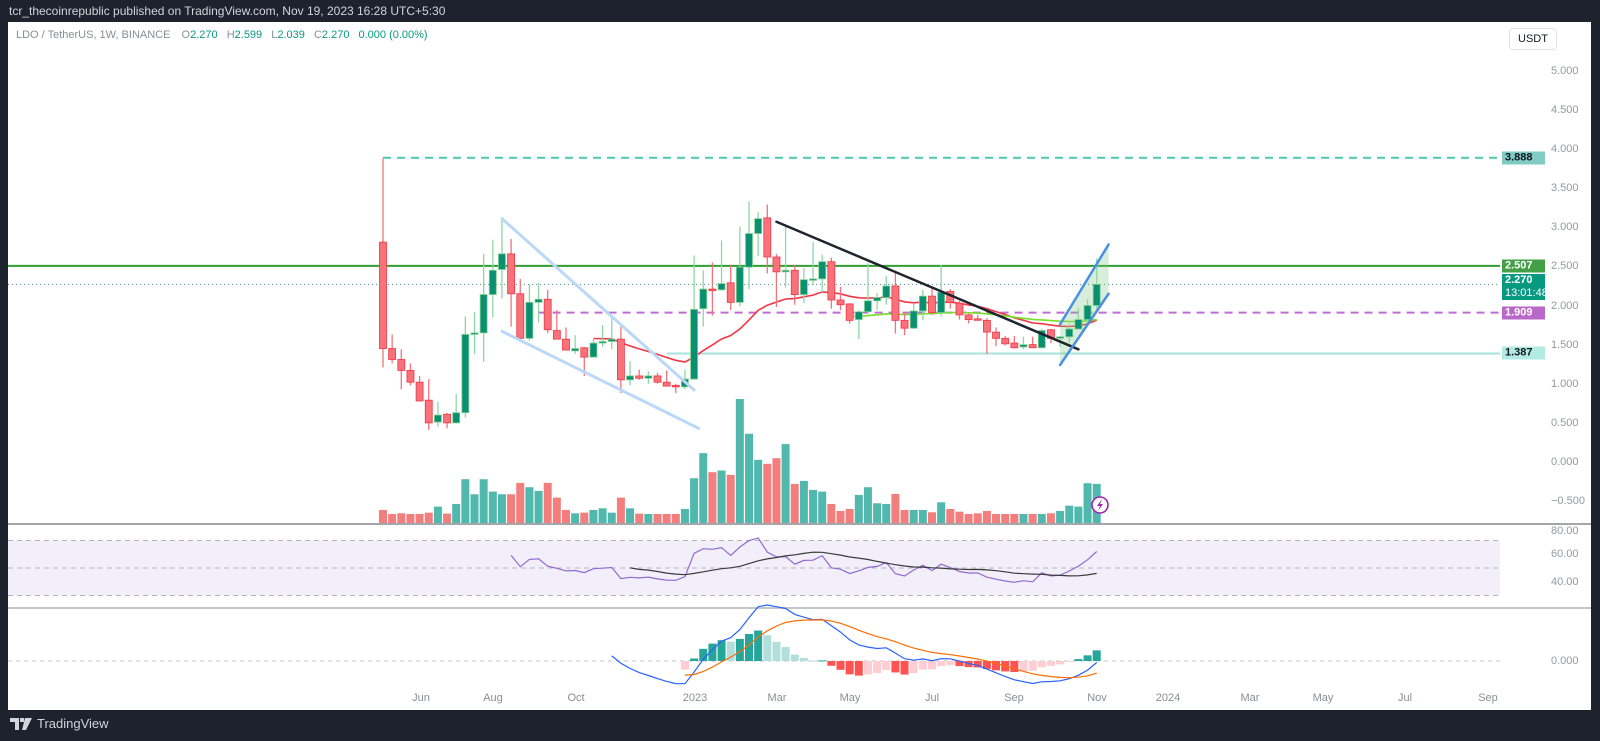 The width and height of the screenshot is (1600, 741). I want to click on downtrend-line, so click(927, 285).